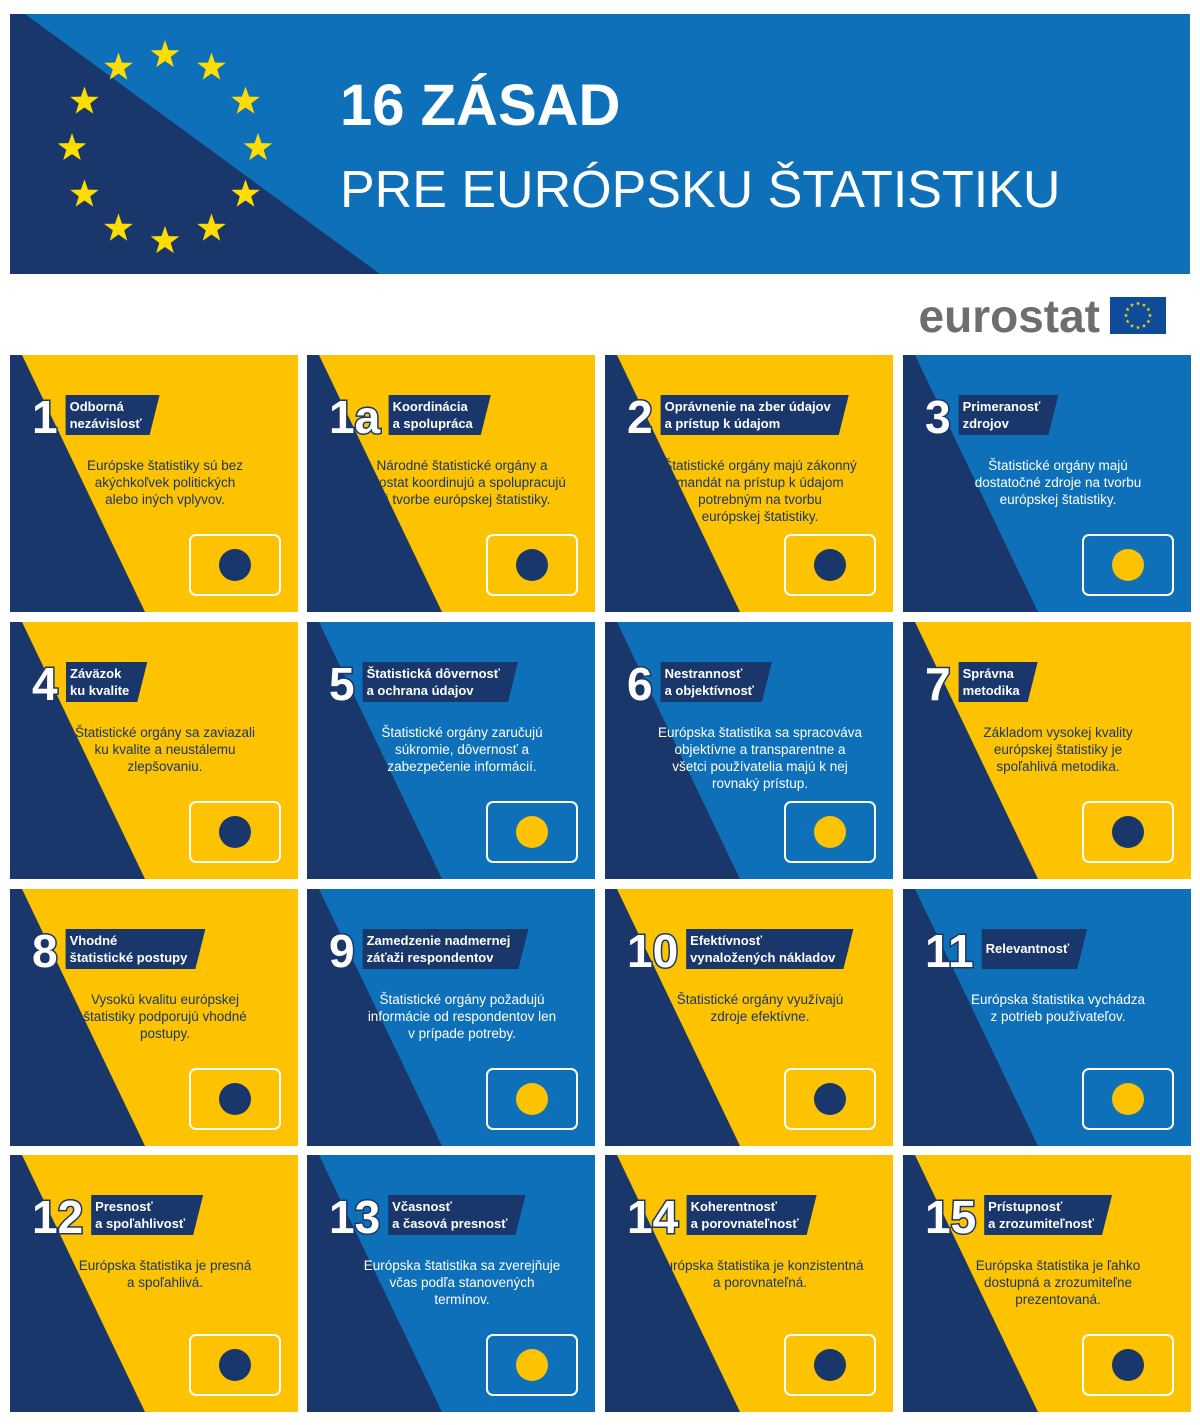 The height and width of the screenshot is (1425, 1200). What do you see at coordinates (195, 144) in the screenshot?
I see `header-triangle` at bounding box center [195, 144].